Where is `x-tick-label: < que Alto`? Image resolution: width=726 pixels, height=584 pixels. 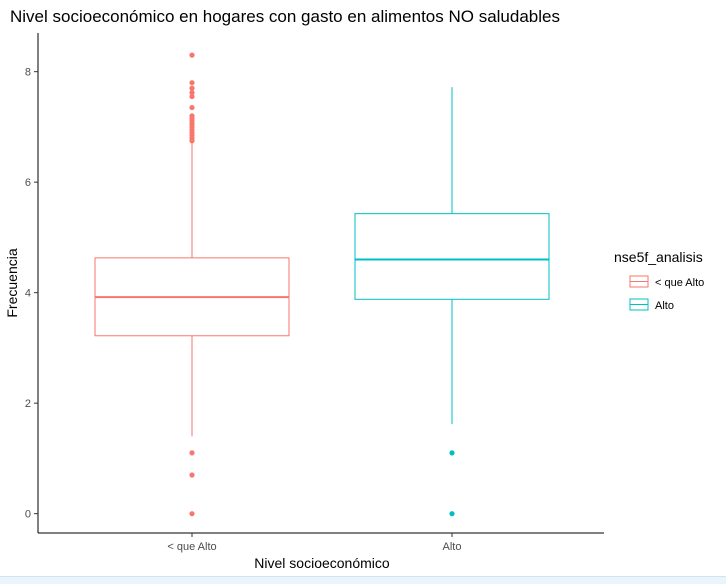
x-tick-label: < que Alto is located at coordinates (191, 547).